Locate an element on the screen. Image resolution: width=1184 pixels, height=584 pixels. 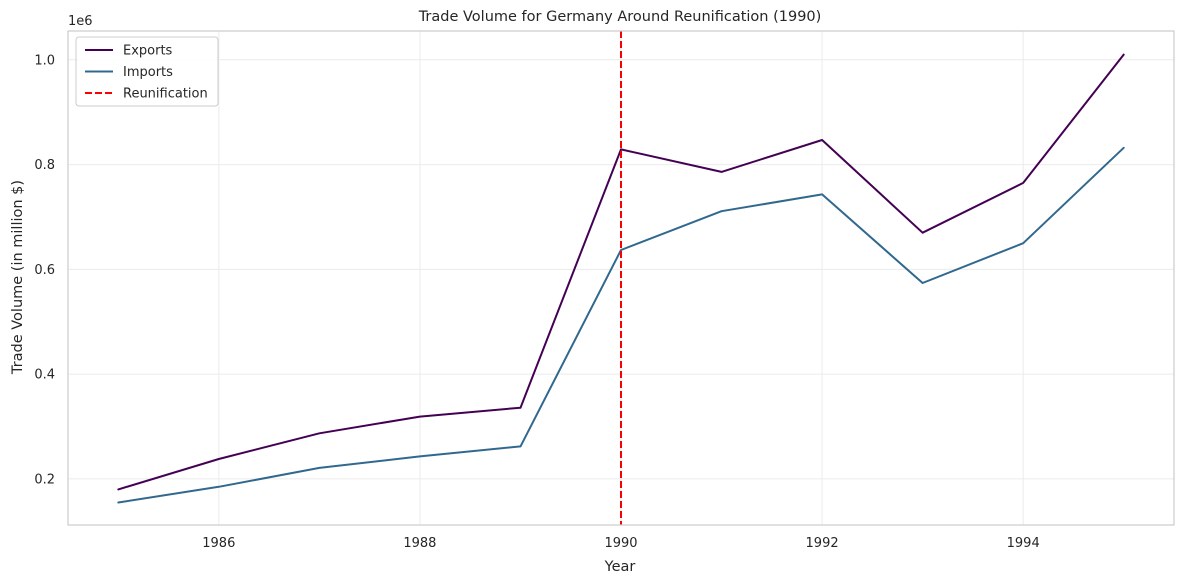
legend-label-imports: Imports is located at coordinates (148, 72).